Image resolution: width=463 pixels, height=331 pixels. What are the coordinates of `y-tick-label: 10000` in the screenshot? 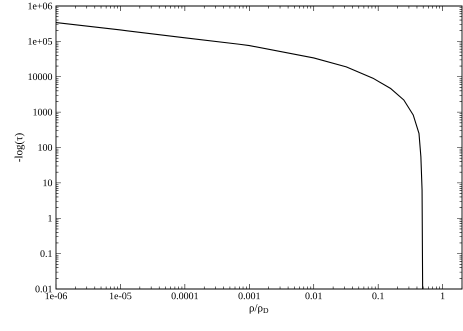 It's located at (40, 76).